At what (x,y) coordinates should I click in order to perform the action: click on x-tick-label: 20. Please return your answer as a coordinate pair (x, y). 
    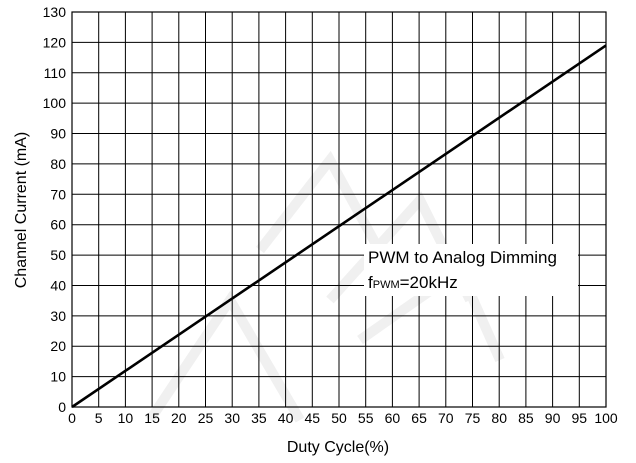
    Looking at the image, I should click on (179, 418).